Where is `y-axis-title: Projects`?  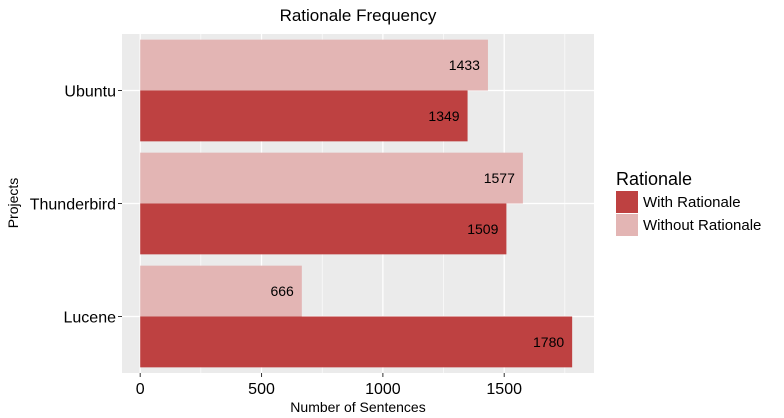 y-axis-title: Projects is located at coordinates (13, 203).